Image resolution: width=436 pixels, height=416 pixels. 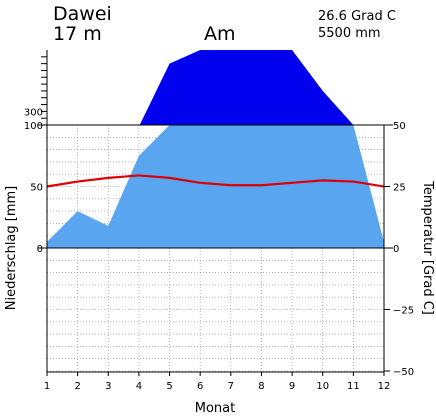 What do you see at coordinates (231, 386) in the screenshot?
I see `month-tick-label: 7` at bounding box center [231, 386].